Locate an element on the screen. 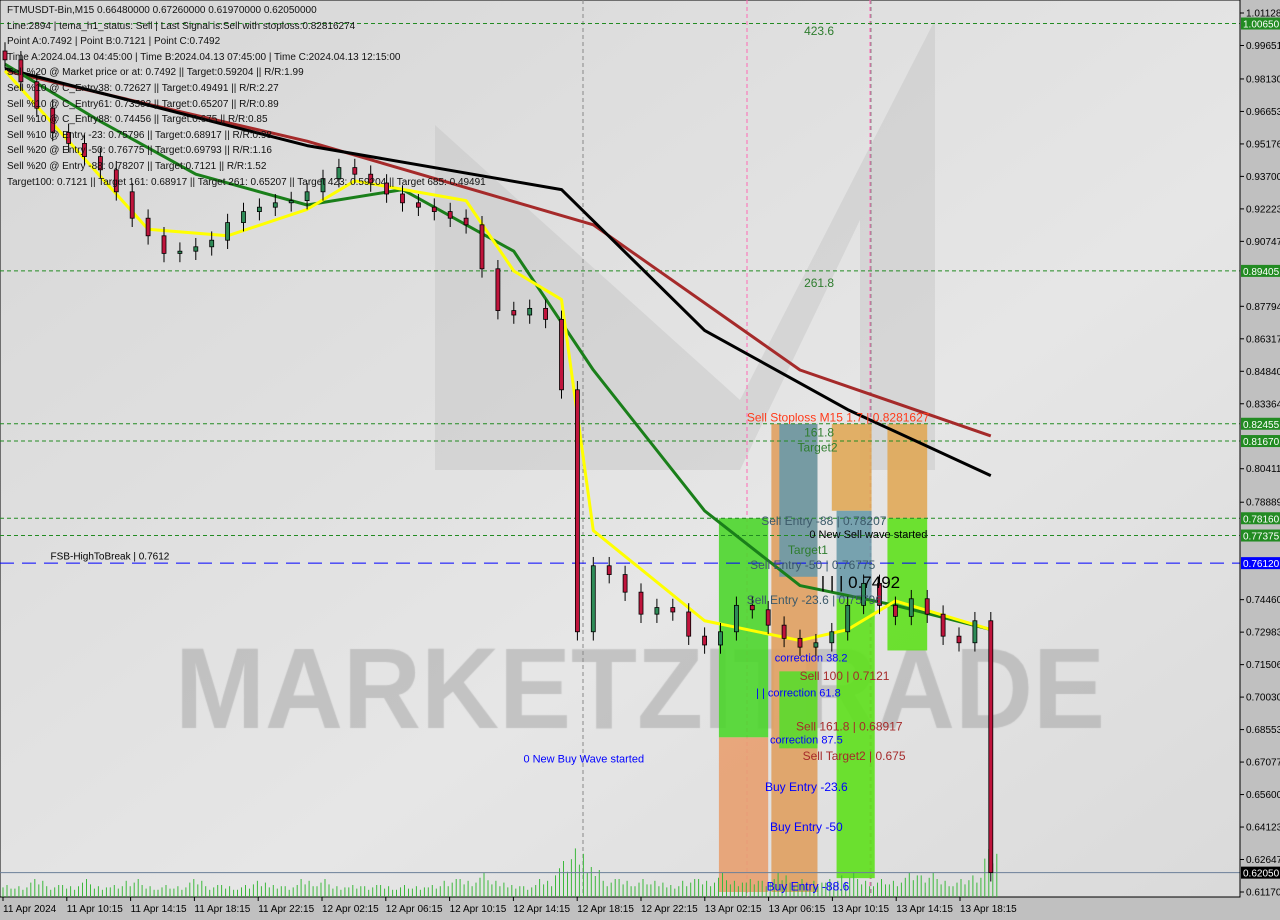 Image resolution: width=1280 pixels, height=920 pixels. chart-annotation: Sell 100 | 0.7121 is located at coordinates (845, 676).